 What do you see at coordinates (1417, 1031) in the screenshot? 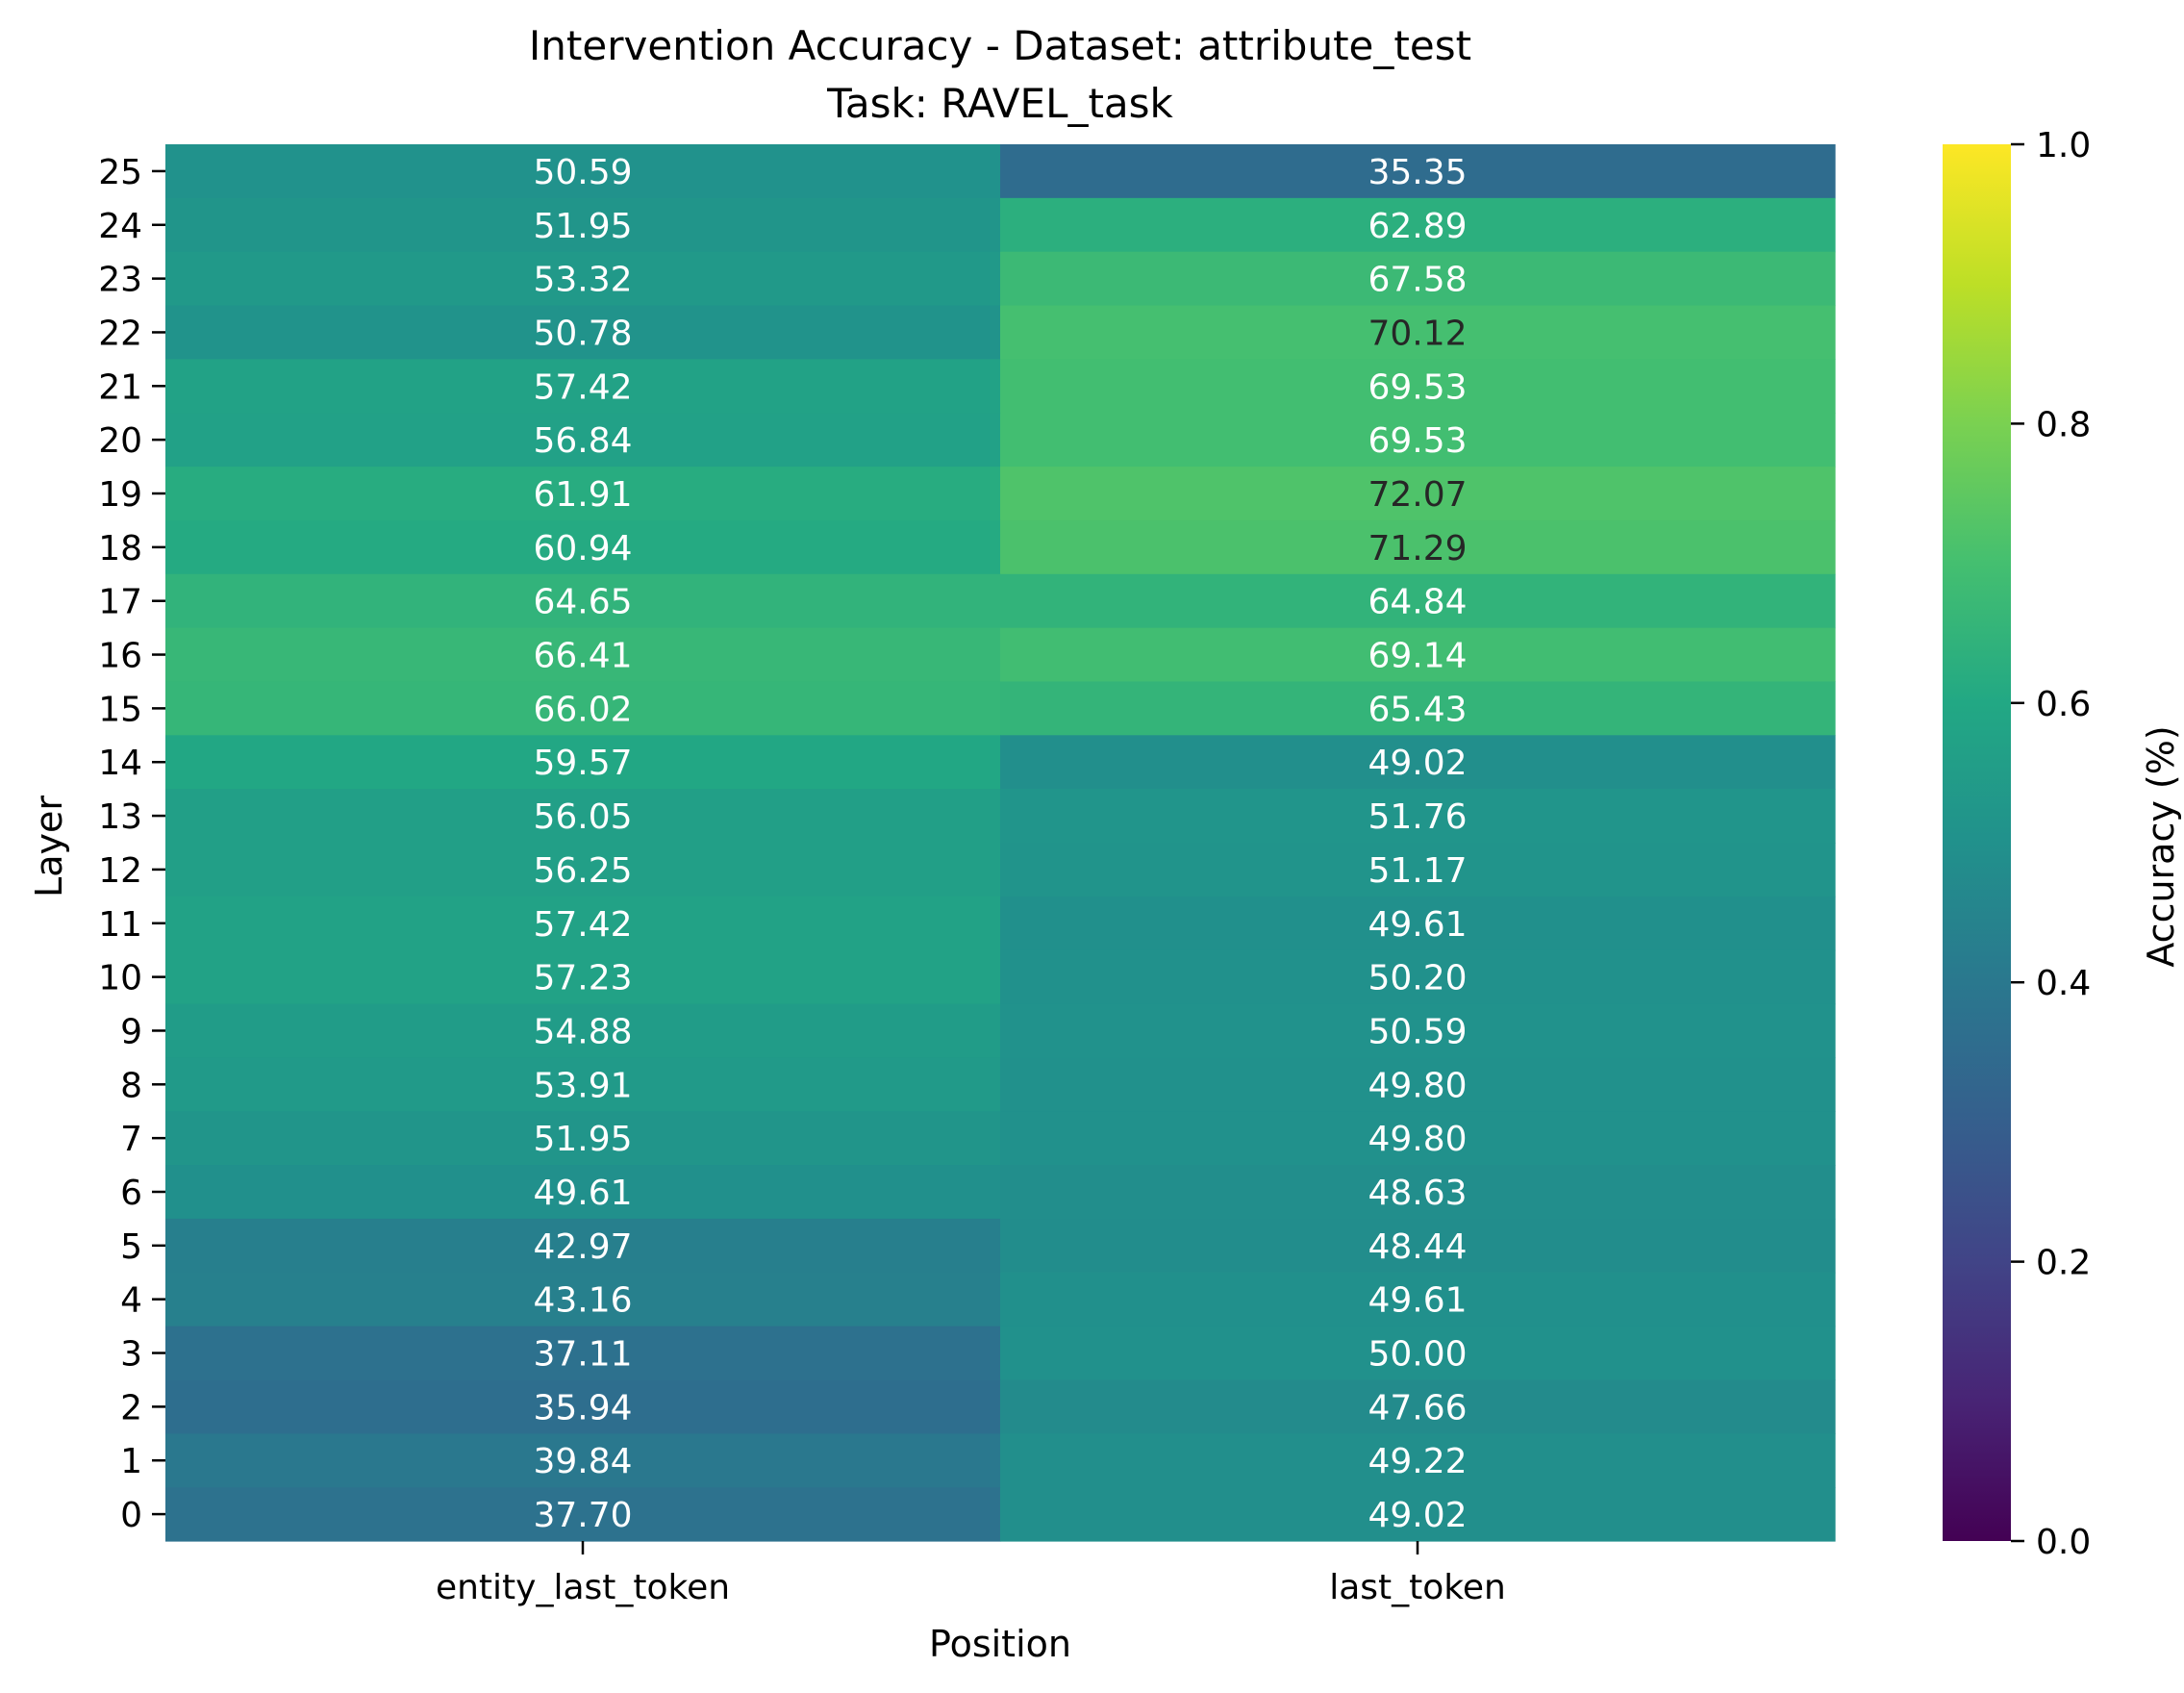
I see `cell-value-label: 50.59` at bounding box center [1417, 1031].